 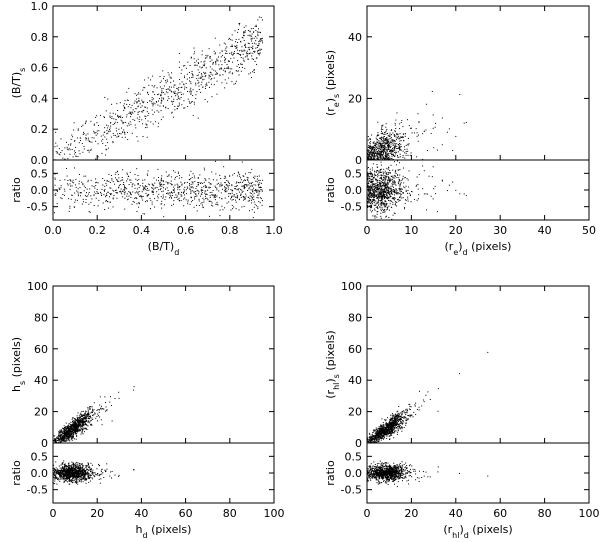 What do you see at coordinates (354, 173) in the screenshot?
I see `top-right-ratio-ytick-label: 0.5` at bounding box center [354, 173].